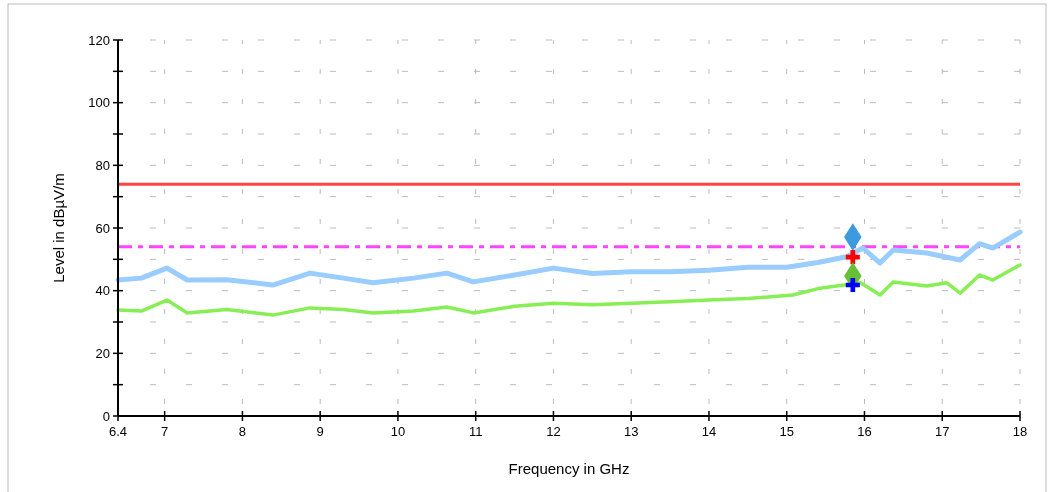  I want to click on y-axis-title: Level in dBµV/m, so click(58, 228).